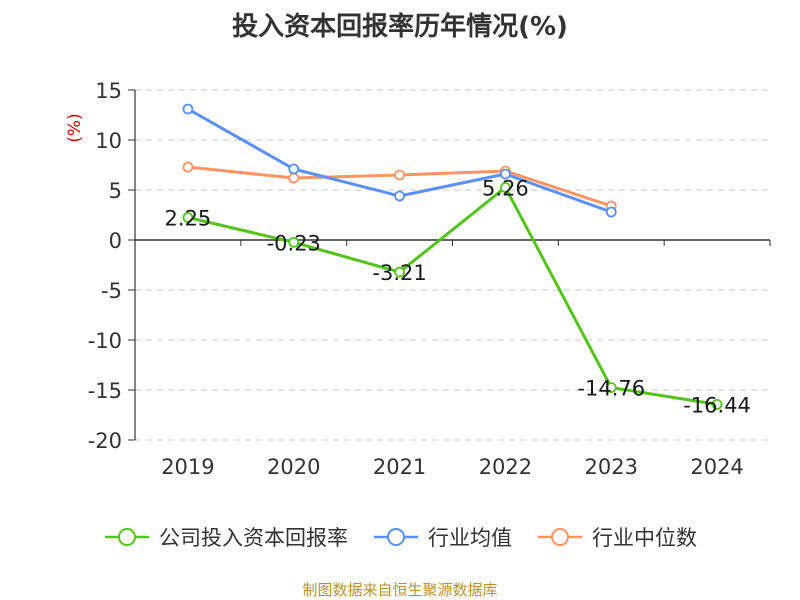 This screenshot has height=600, width=800. I want to click on y-tick-label: -5, so click(111, 291).